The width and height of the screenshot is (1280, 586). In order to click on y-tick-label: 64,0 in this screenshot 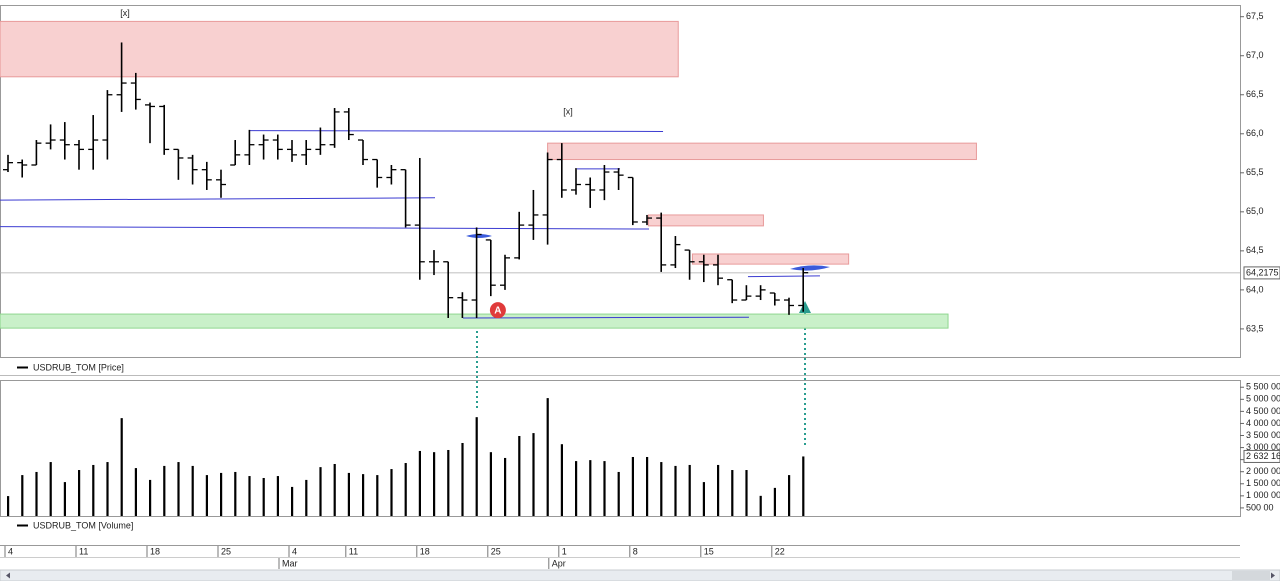, I will do `click(1255, 289)`.